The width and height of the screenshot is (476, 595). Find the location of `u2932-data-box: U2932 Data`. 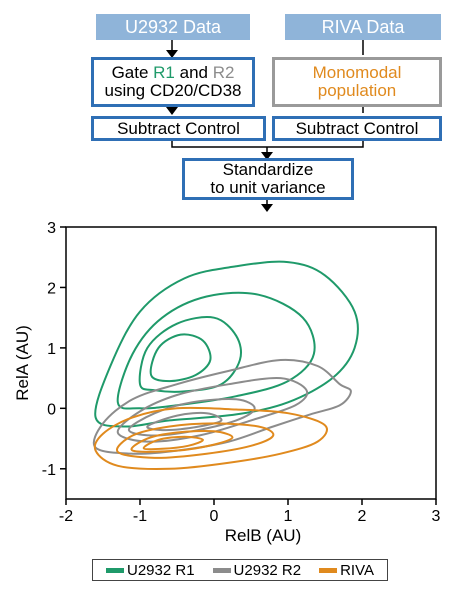

u2932-data-box: U2932 Data is located at coordinates (173, 27).